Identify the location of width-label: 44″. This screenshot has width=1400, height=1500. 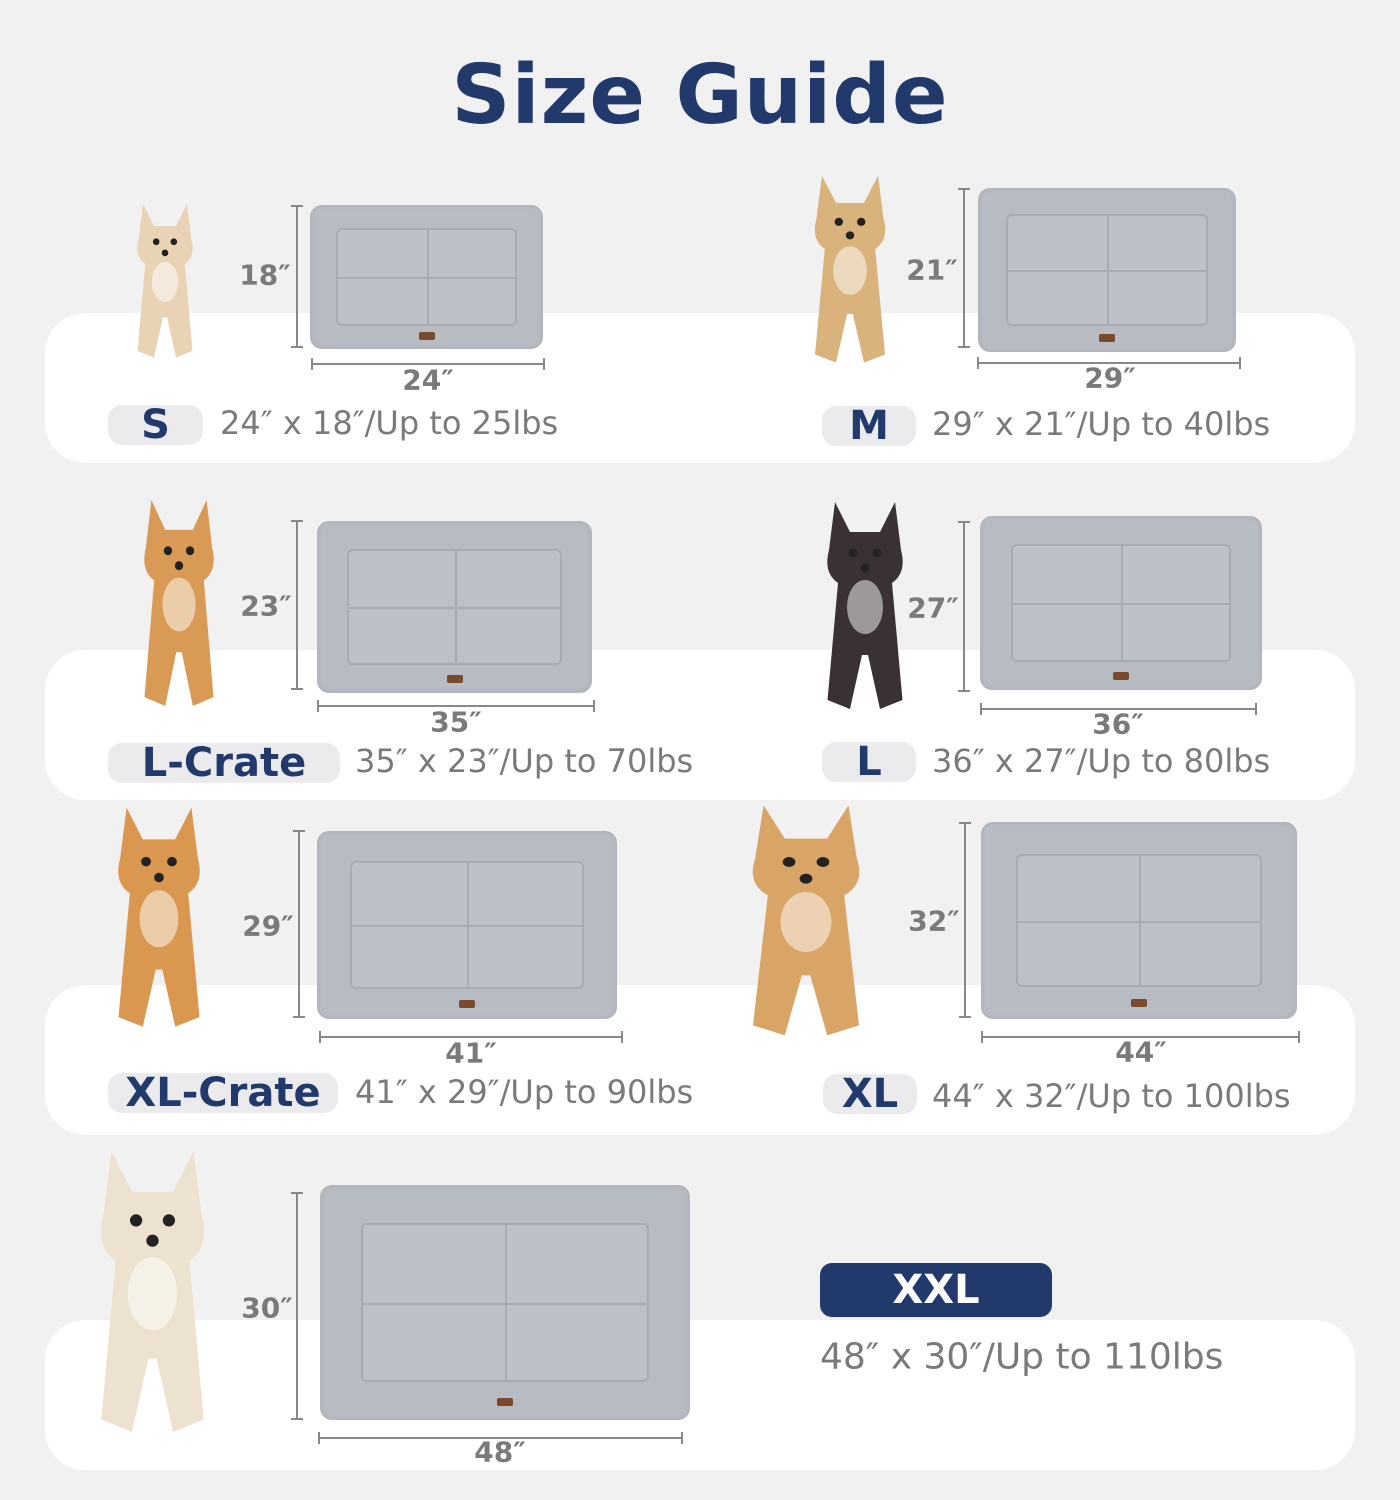
(1141, 1052).